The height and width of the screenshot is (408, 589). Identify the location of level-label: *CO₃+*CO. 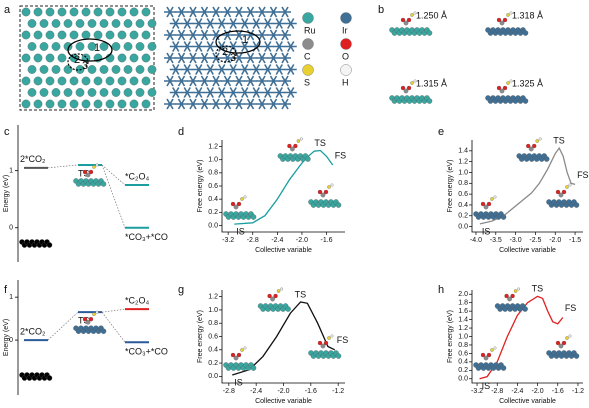
(146, 352).